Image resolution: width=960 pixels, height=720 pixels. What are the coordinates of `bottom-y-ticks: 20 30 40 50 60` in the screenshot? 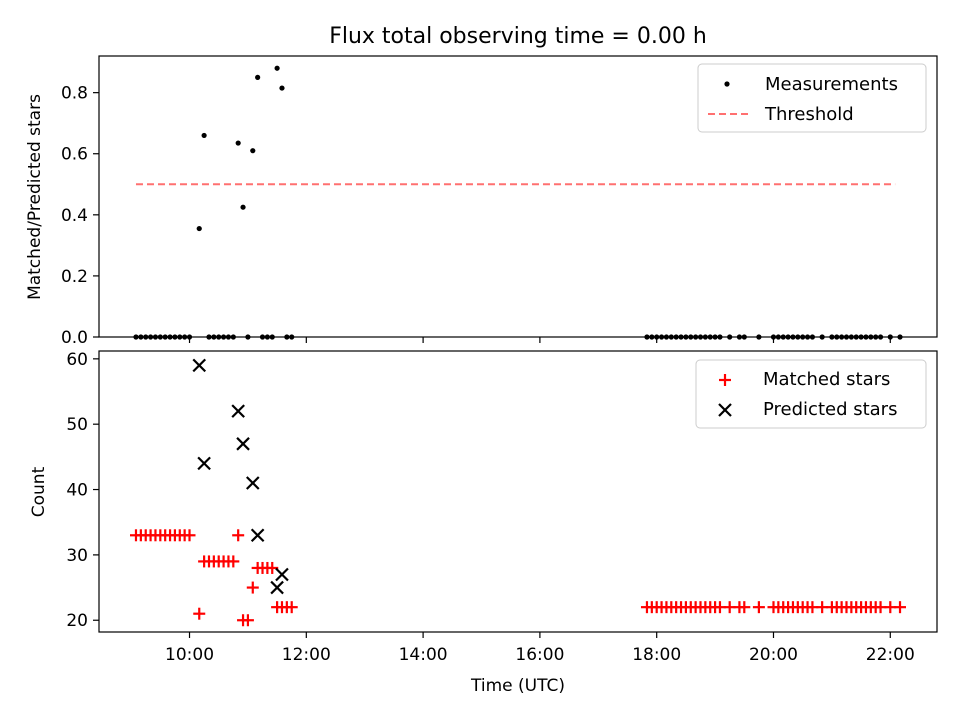 It's located at (82, 490).